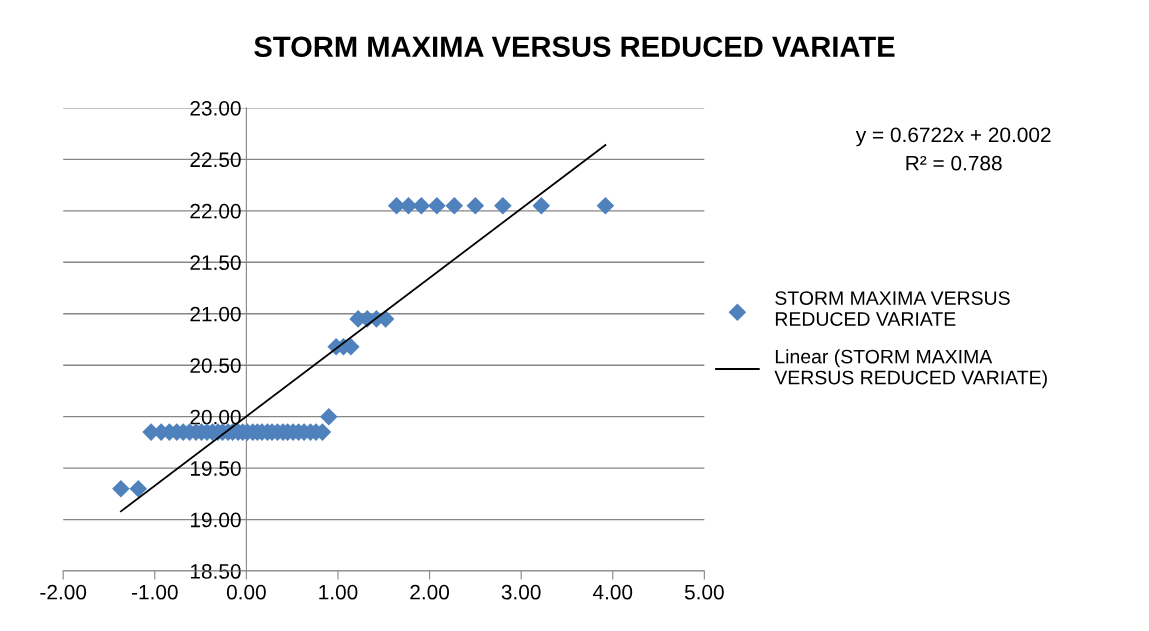 The width and height of the screenshot is (1149, 631). What do you see at coordinates (612, 592) in the screenshot?
I see `x-tick-label: 4.00` at bounding box center [612, 592].